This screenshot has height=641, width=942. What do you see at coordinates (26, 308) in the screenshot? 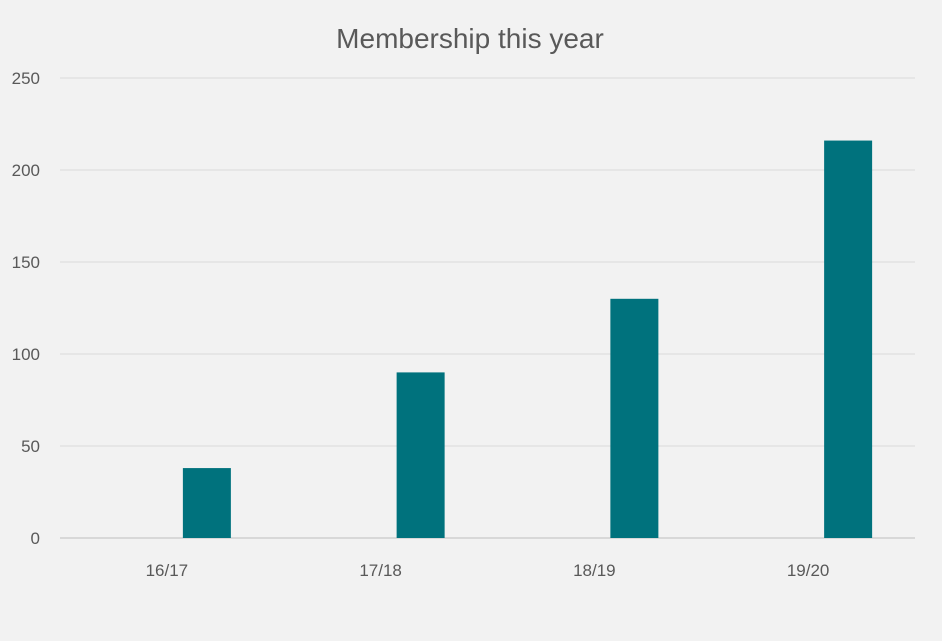
I see `y-axis-tick-labels: 0 50 100 150 200 250` at bounding box center [26, 308].